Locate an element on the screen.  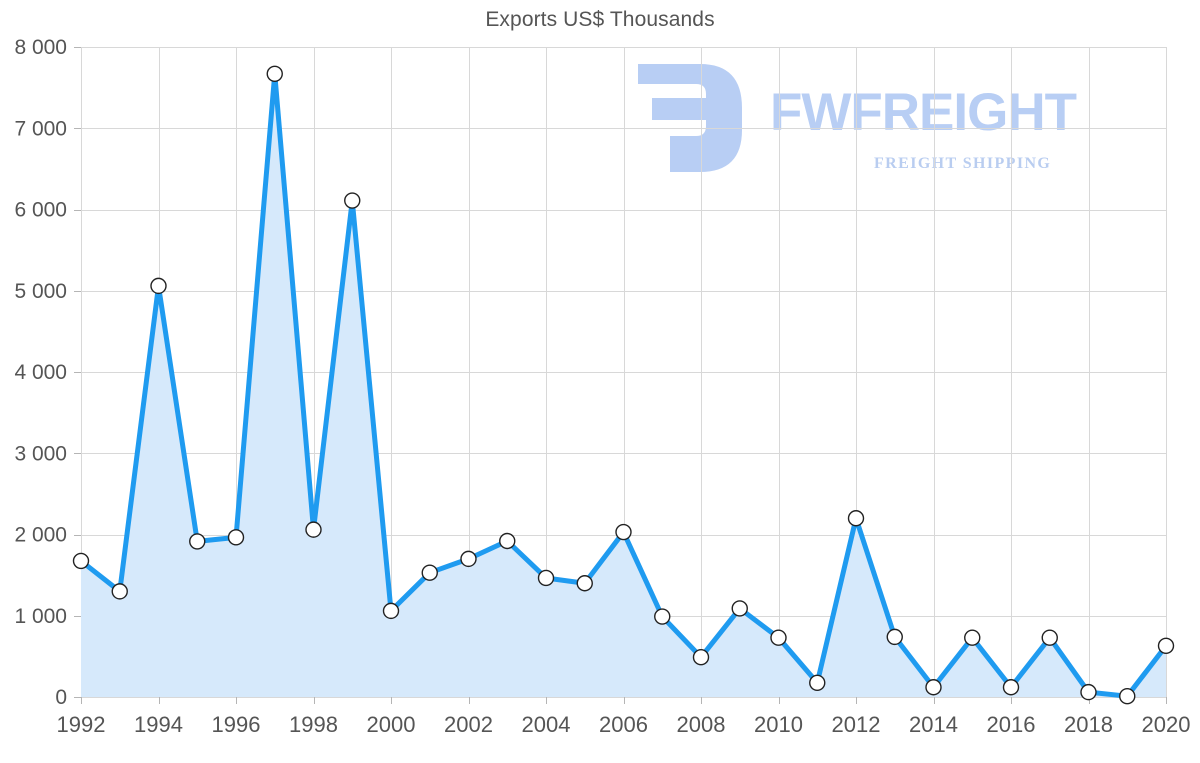
y-axis-tick-label: 4 000 is located at coordinates (40, 372).